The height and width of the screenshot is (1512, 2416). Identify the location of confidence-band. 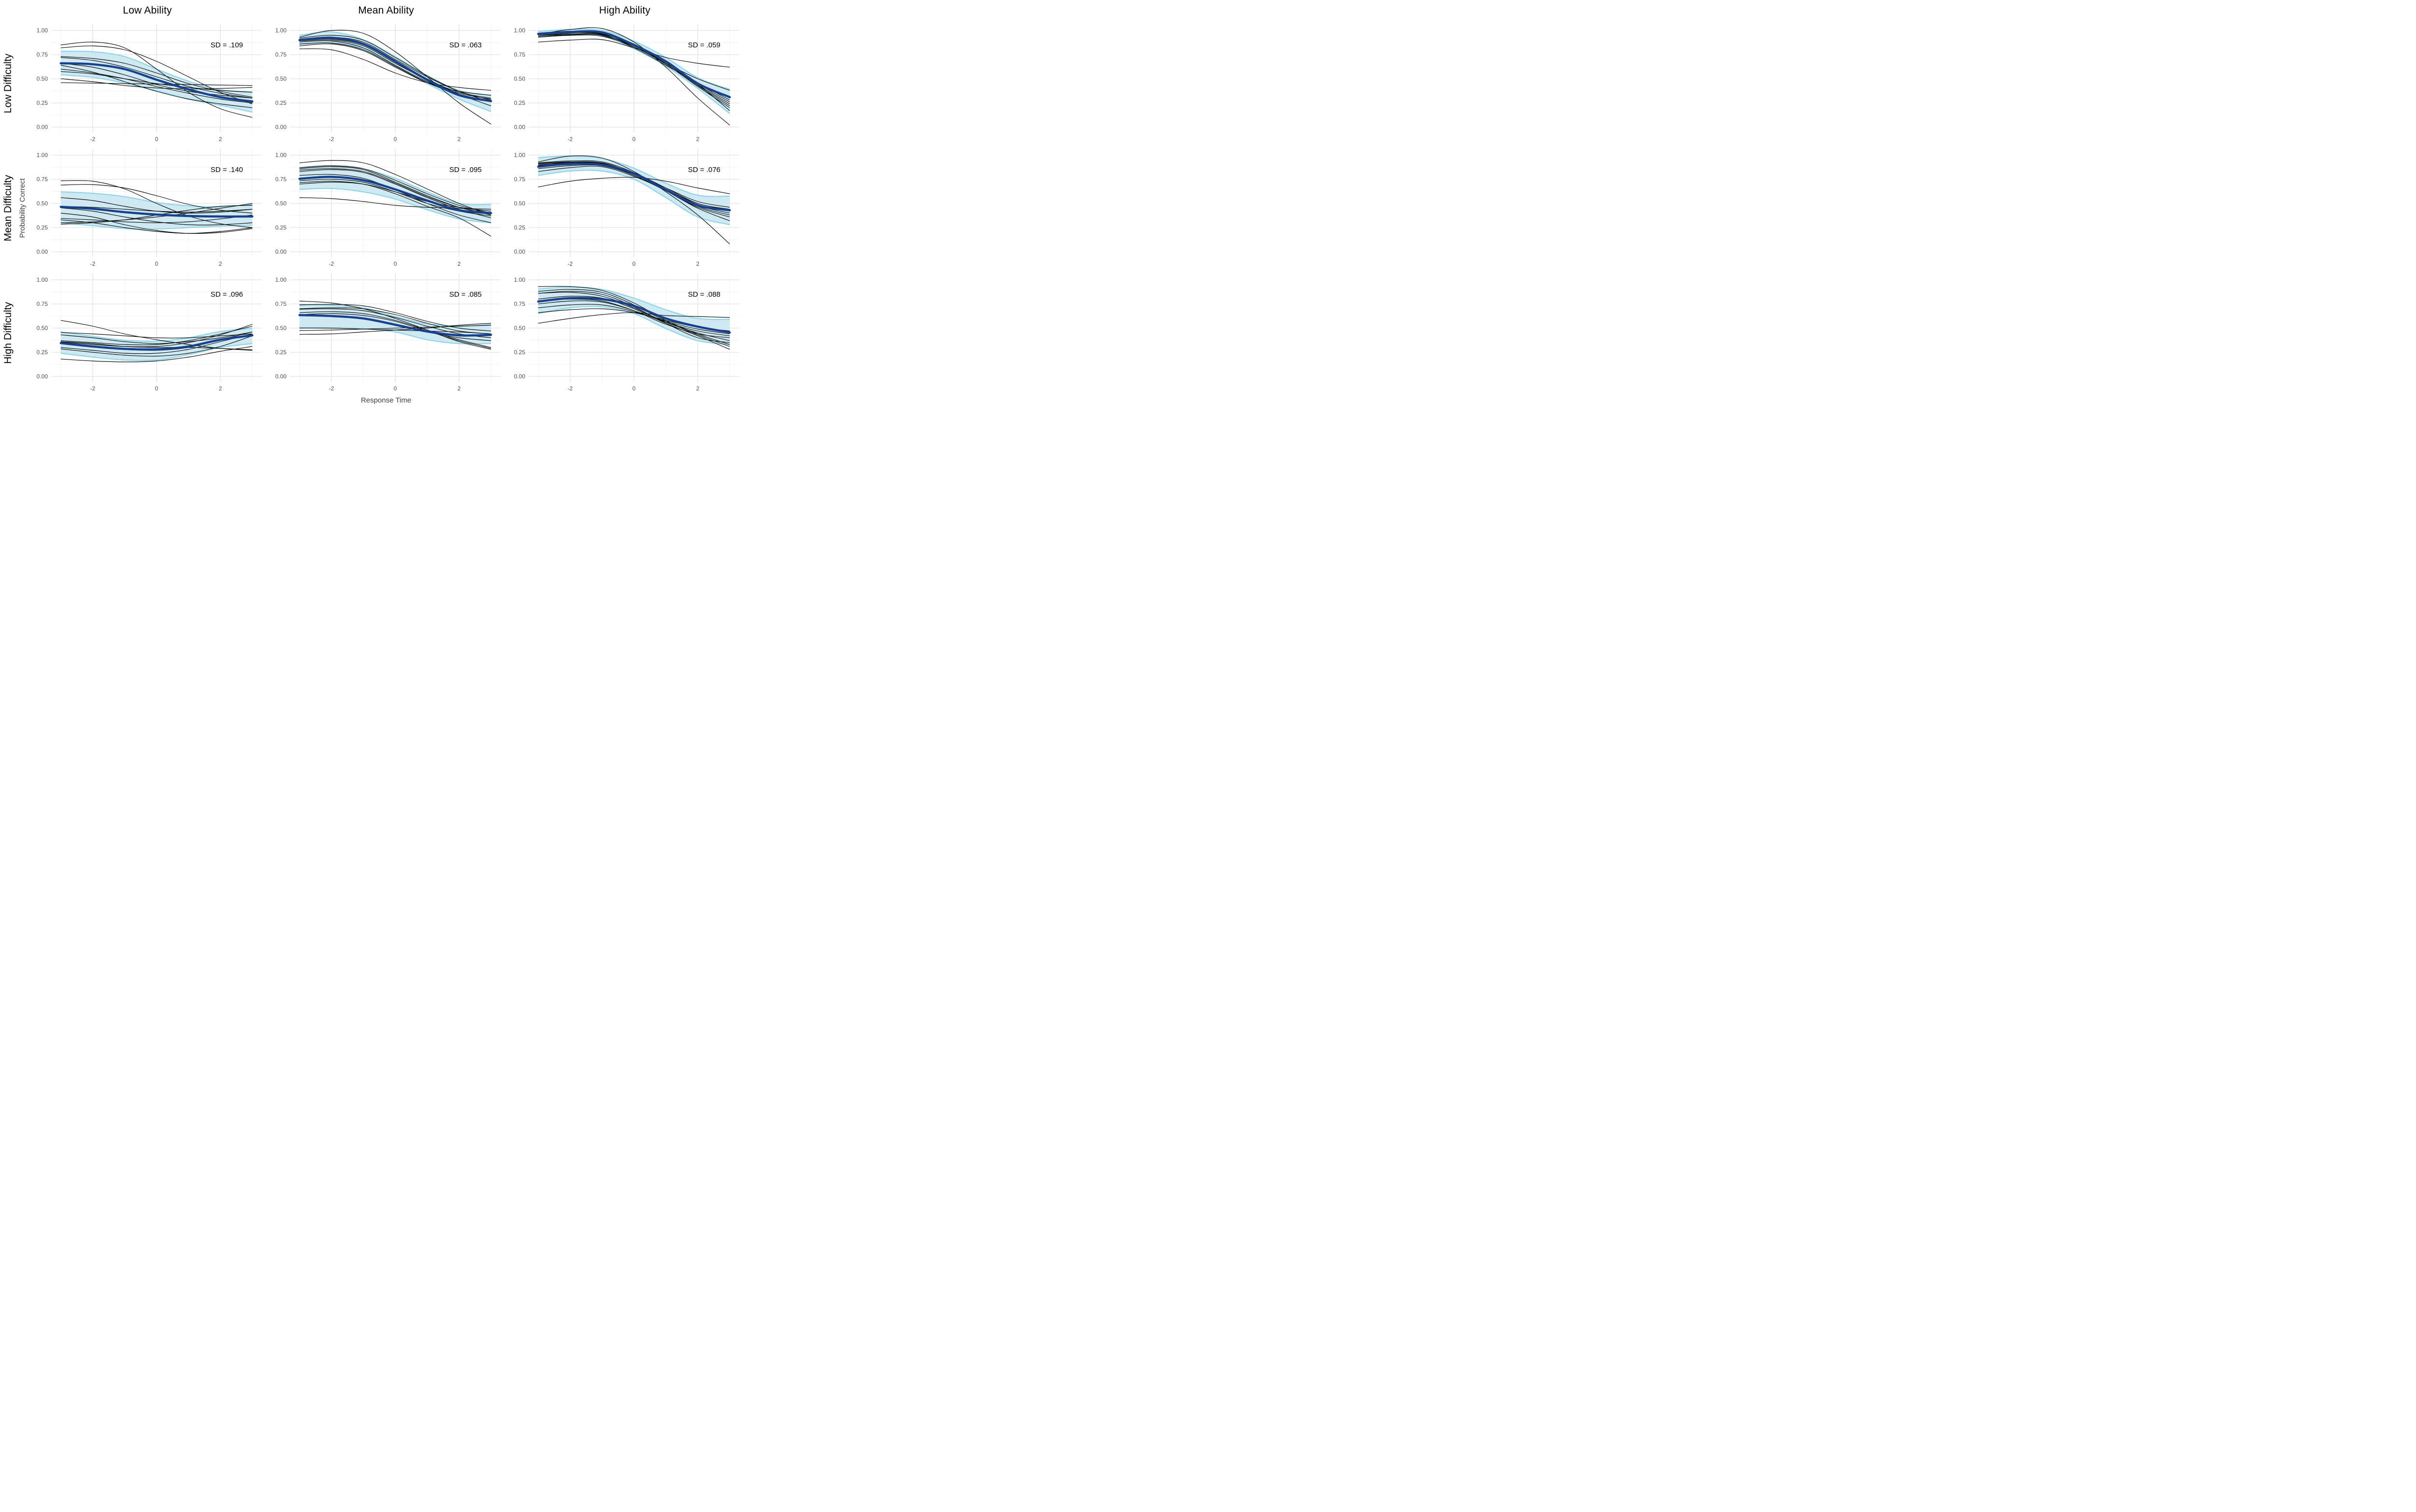
(634, 316).